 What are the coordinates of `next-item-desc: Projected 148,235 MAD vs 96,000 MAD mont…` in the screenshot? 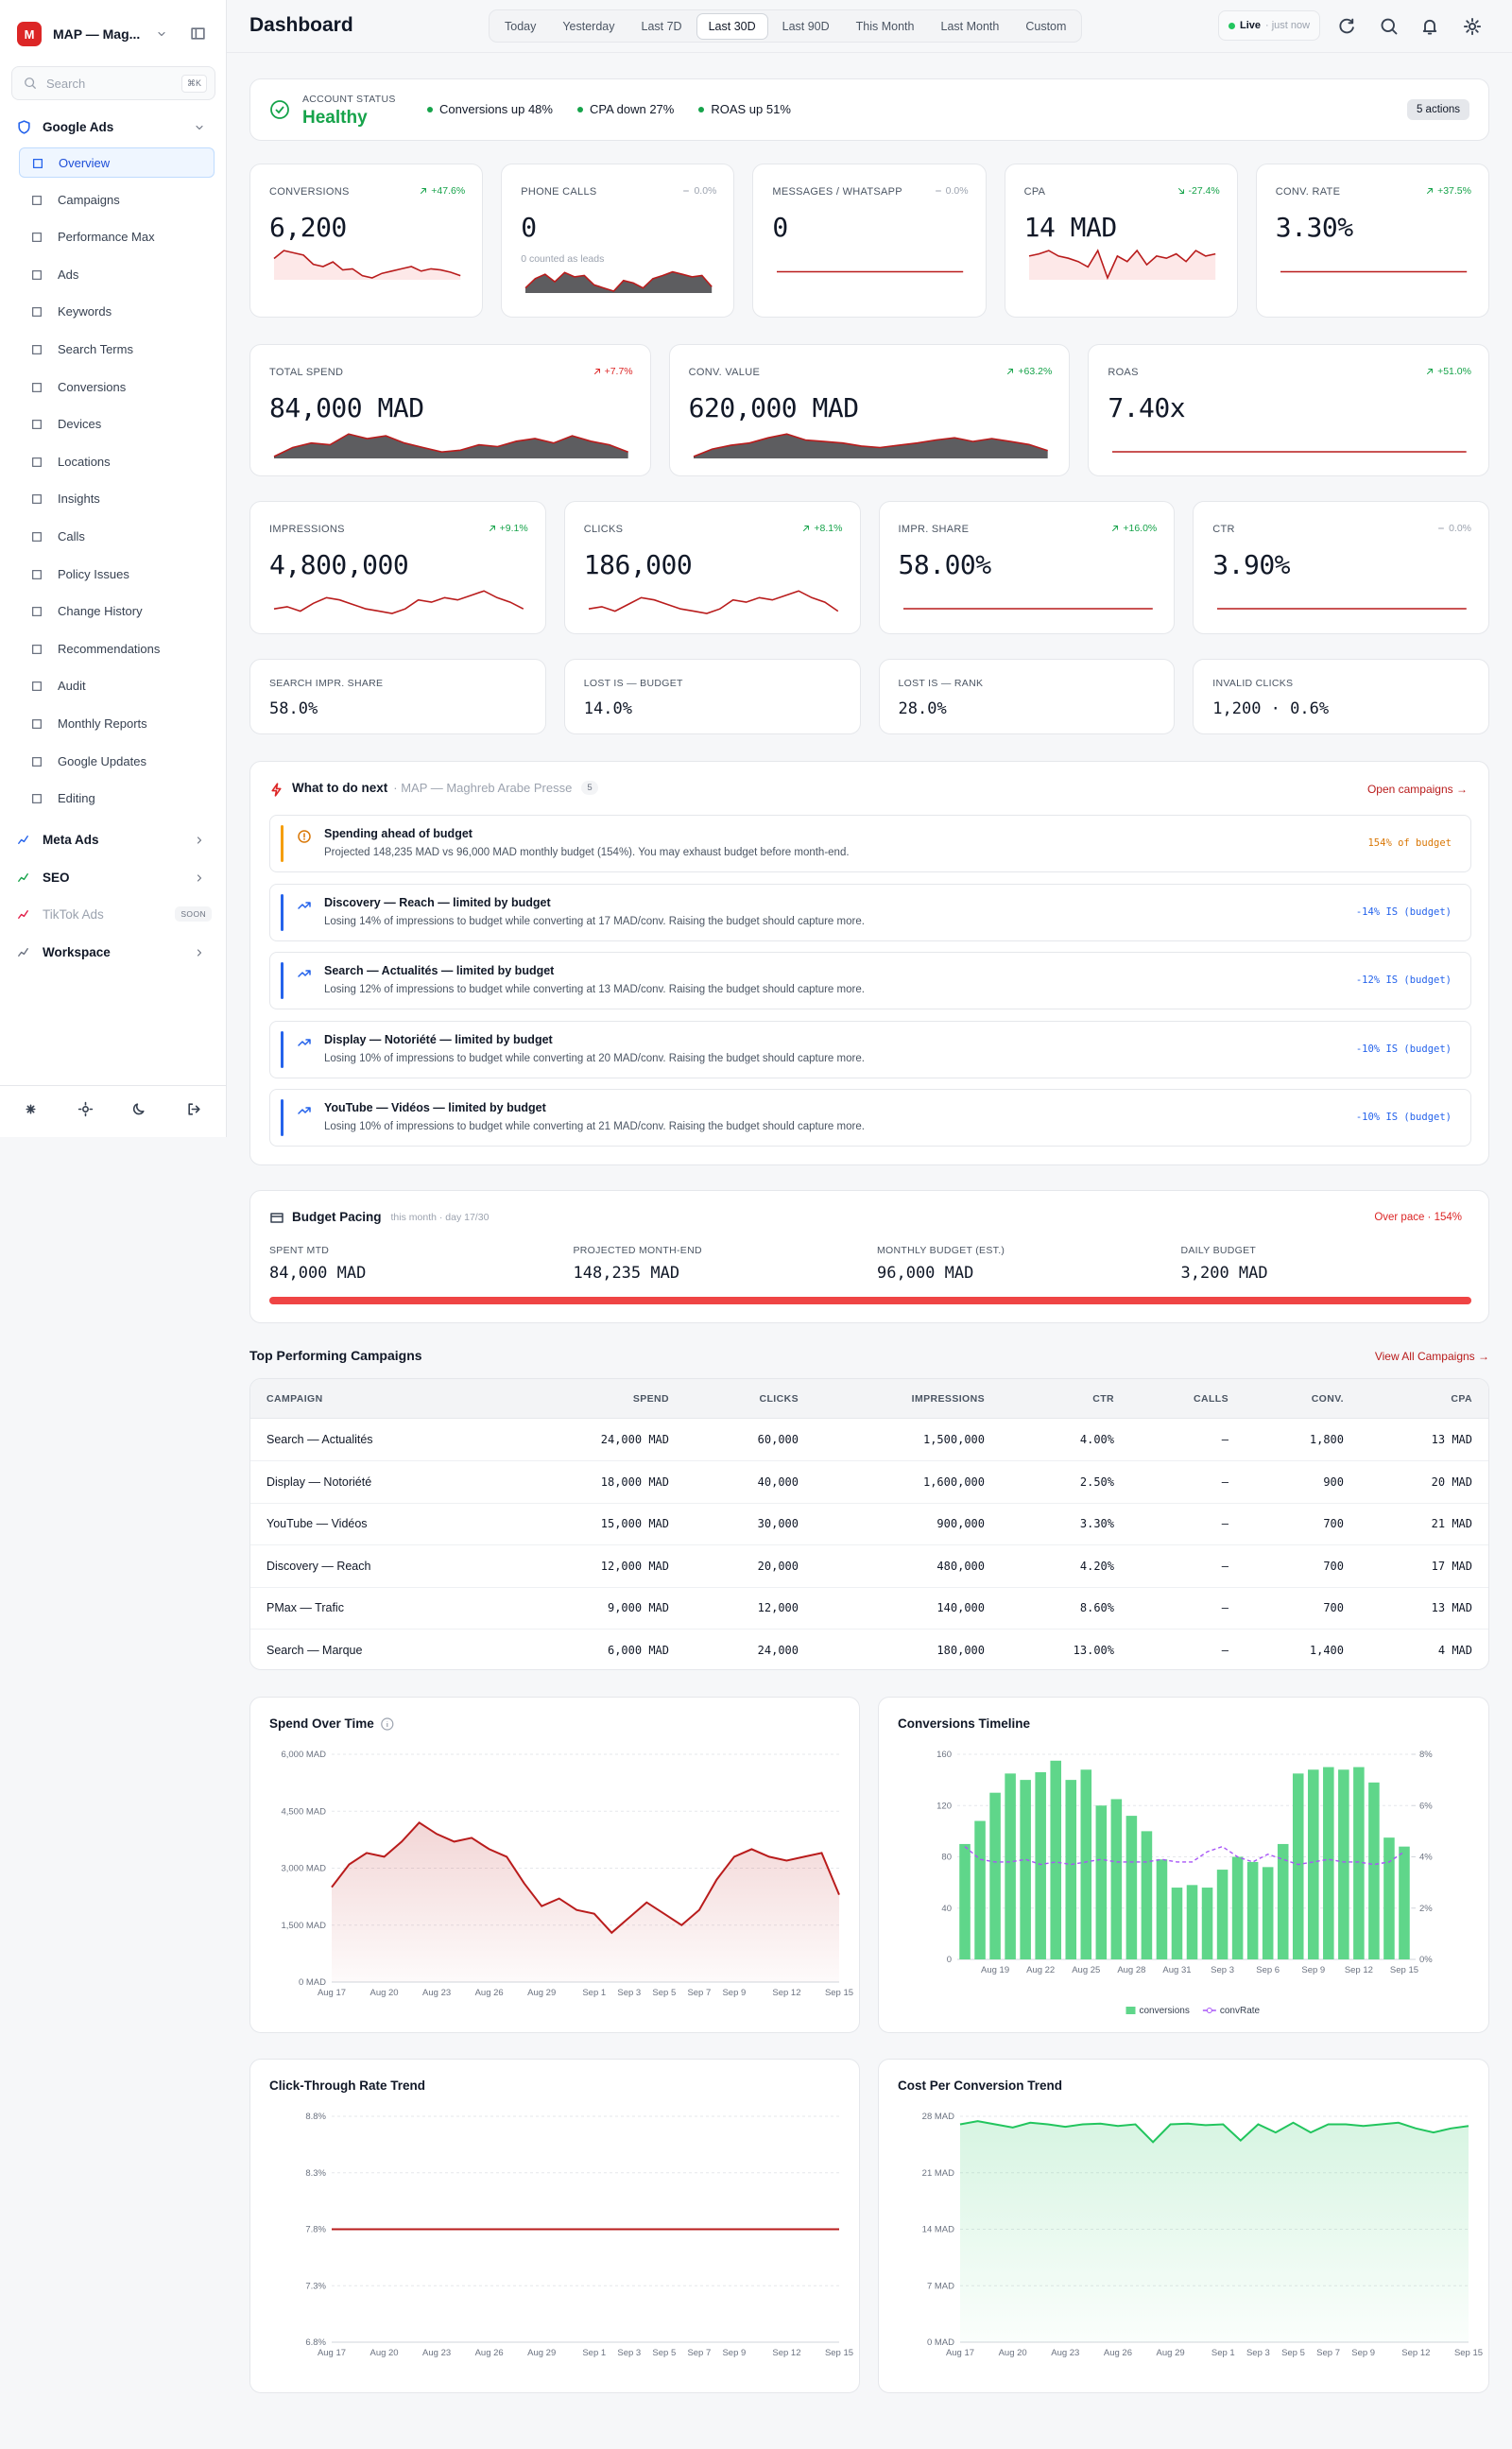 It's located at (587, 852).